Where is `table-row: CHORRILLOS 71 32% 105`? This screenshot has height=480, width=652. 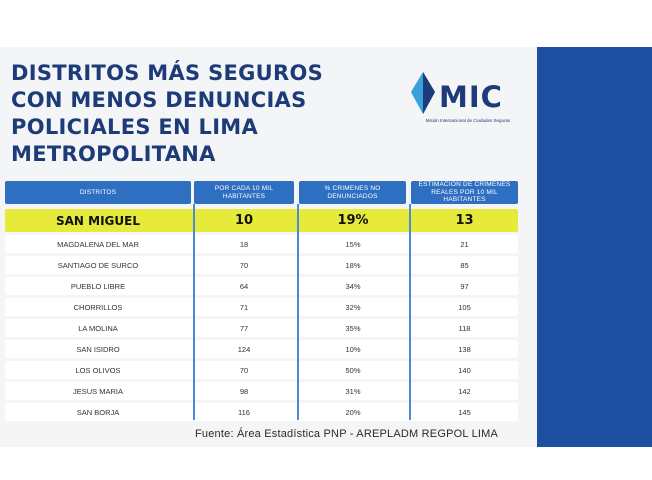 table-row: CHORRILLOS 71 32% 105 is located at coordinates (261, 307).